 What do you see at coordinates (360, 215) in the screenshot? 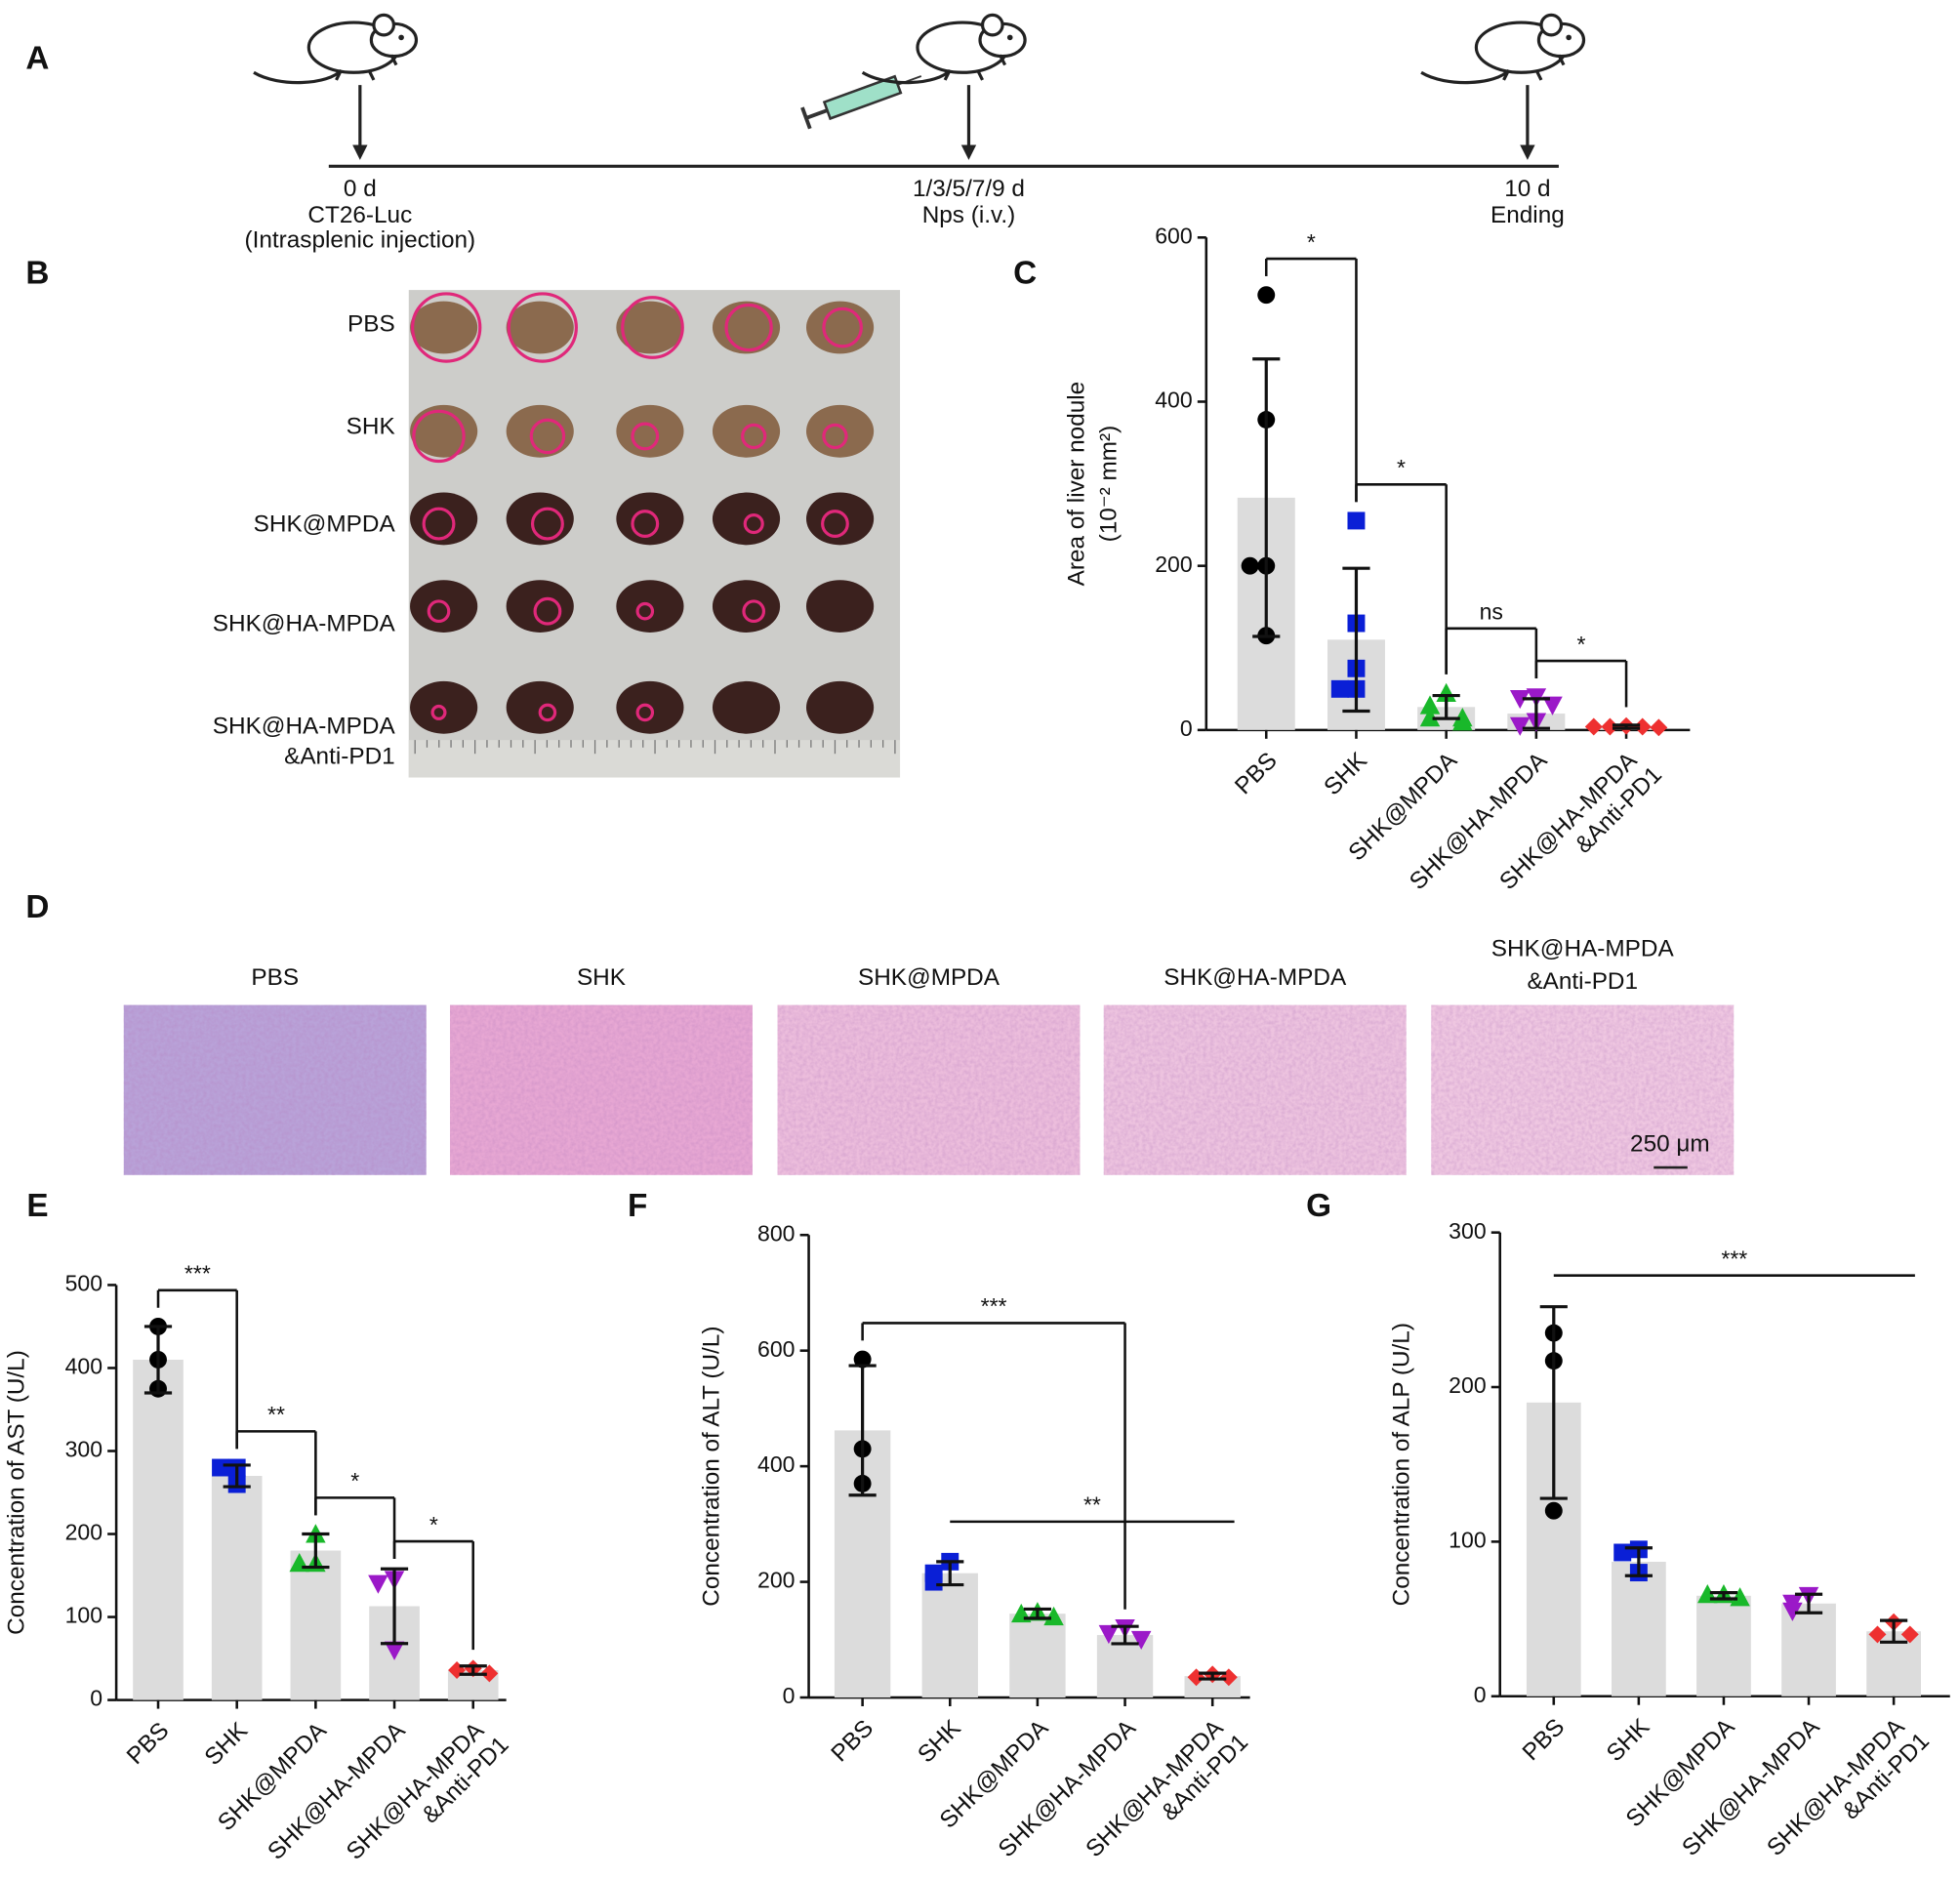
I see `event-label: CT26-Luc` at bounding box center [360, 215].